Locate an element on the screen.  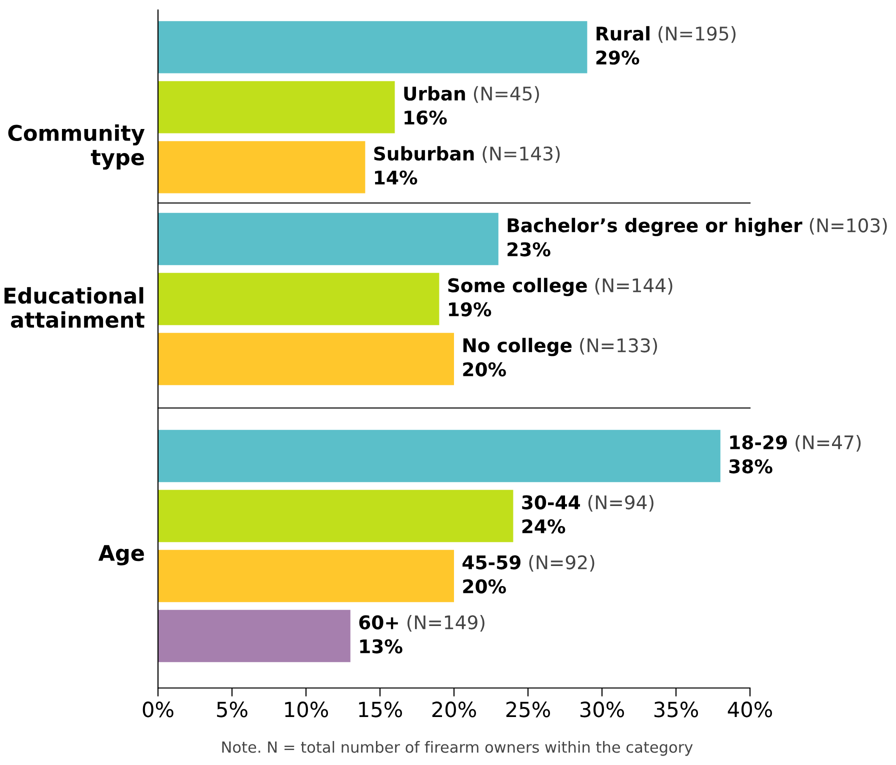
y-axis-title: Age is located at coordinates (121, 555).